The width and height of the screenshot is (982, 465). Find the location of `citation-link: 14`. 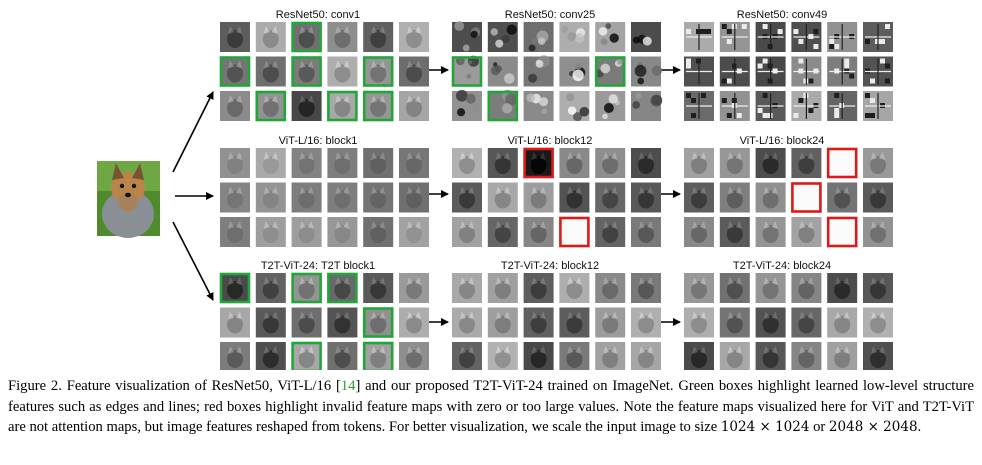

citation-link: 14 is located at coordinates (348, 386).